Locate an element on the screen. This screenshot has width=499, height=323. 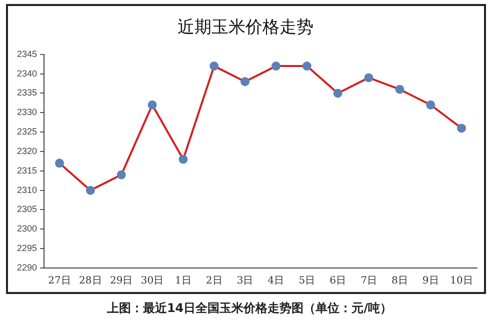
y-tick-label: 2305 is located at coordinates (27, 209).